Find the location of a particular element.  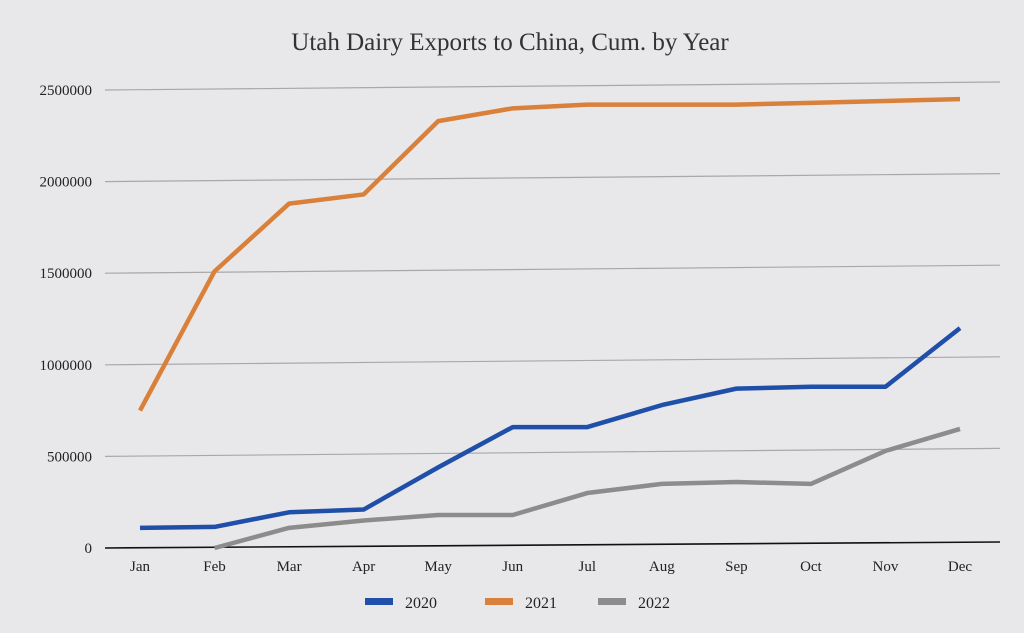

y-tick-label: 1000000 is located at coordinates (66, 366).